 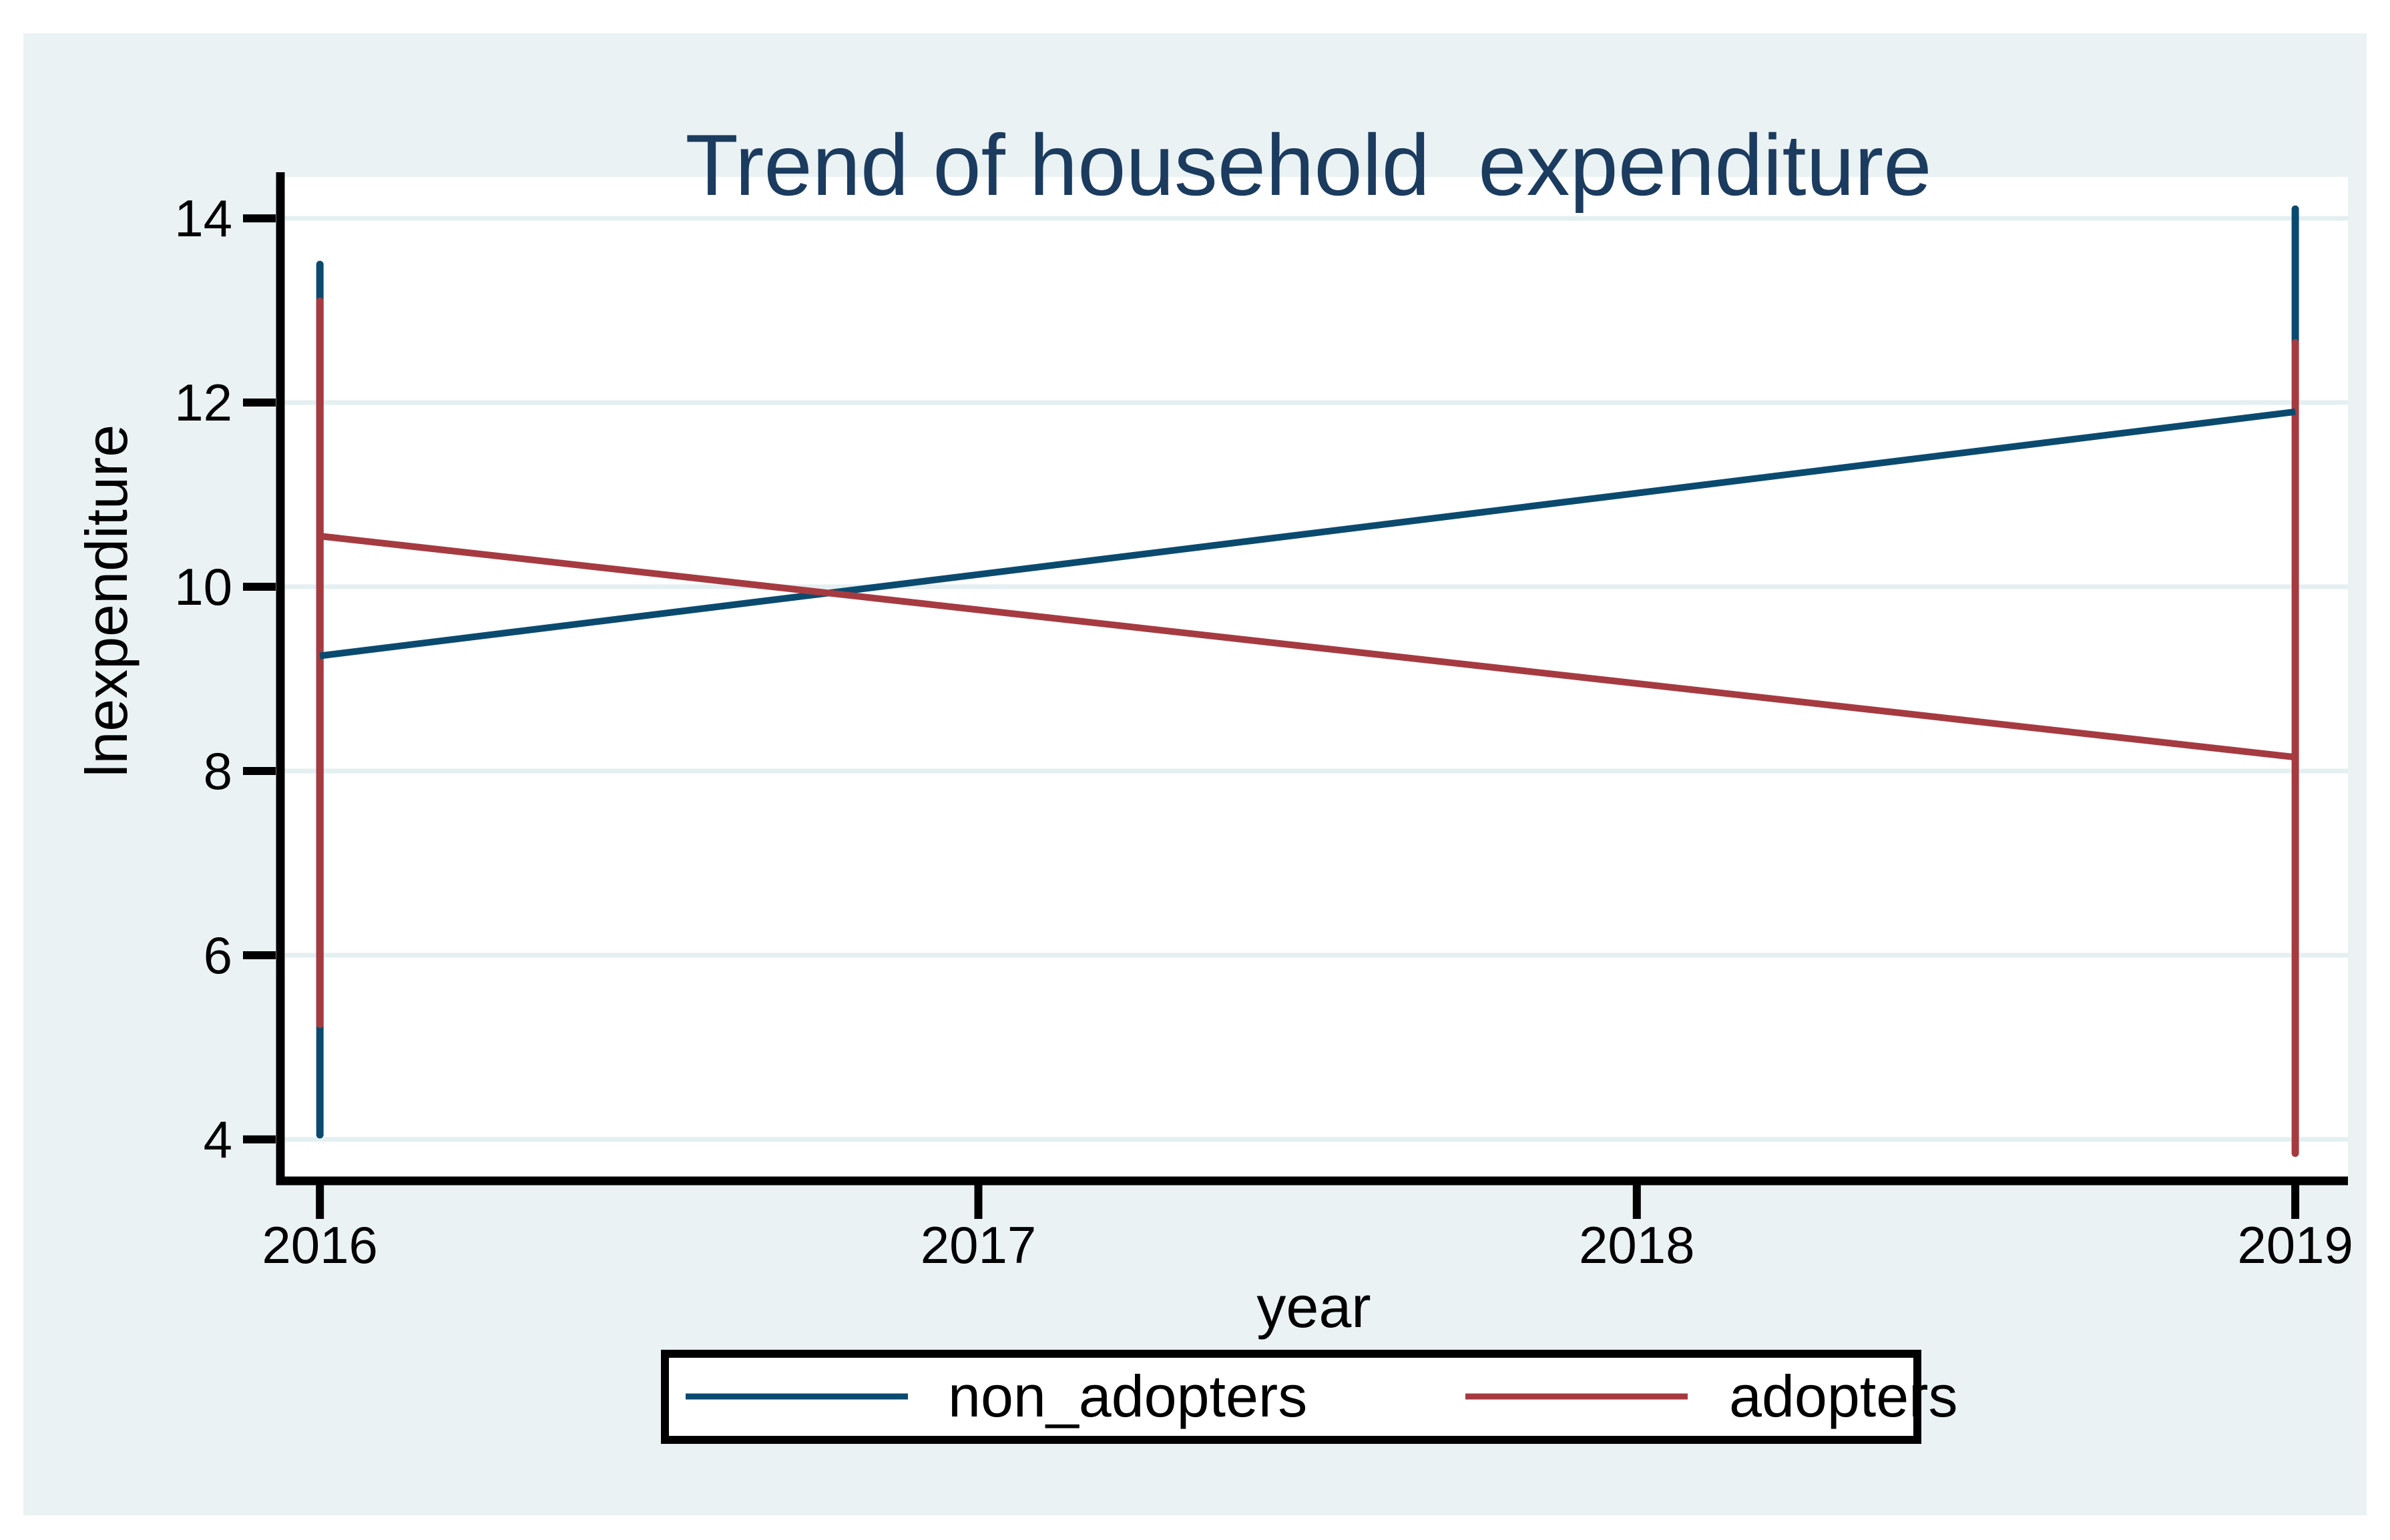 I want to click on x-tick-label-2018: 2018, so click(x=1637, y=1245).